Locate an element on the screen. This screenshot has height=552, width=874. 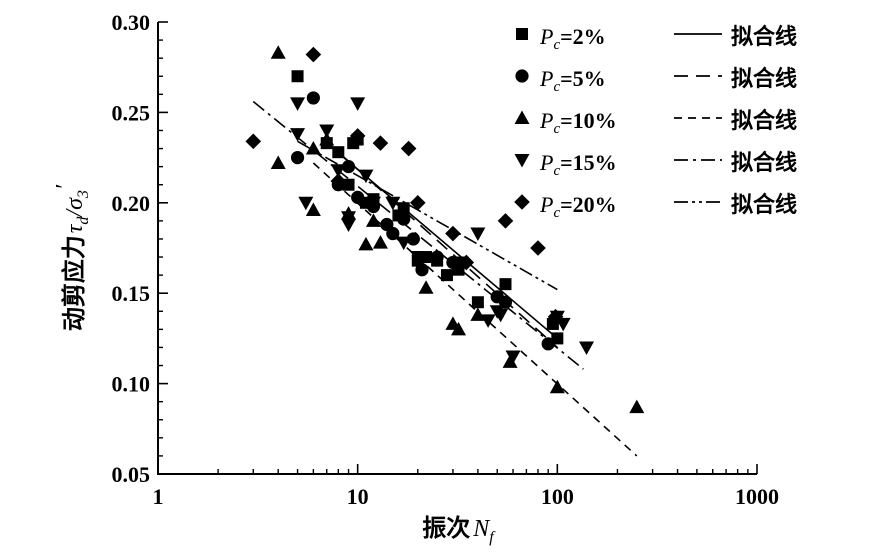
x-axis-label: 振次 Nf is located at coordinates (459, 530).